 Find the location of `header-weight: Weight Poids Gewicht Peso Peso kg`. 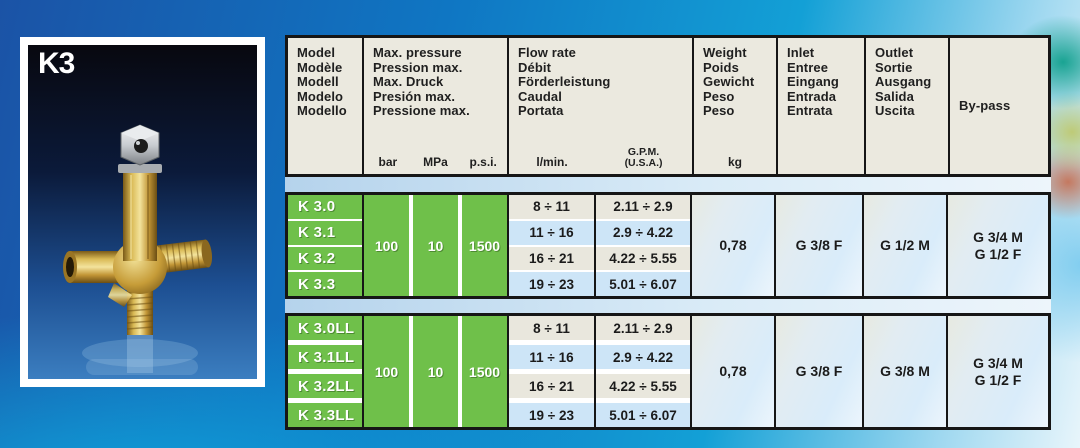

header-weight: Weight Poids Gewicht Peso Peso kg is located at coordinates (734, 106).